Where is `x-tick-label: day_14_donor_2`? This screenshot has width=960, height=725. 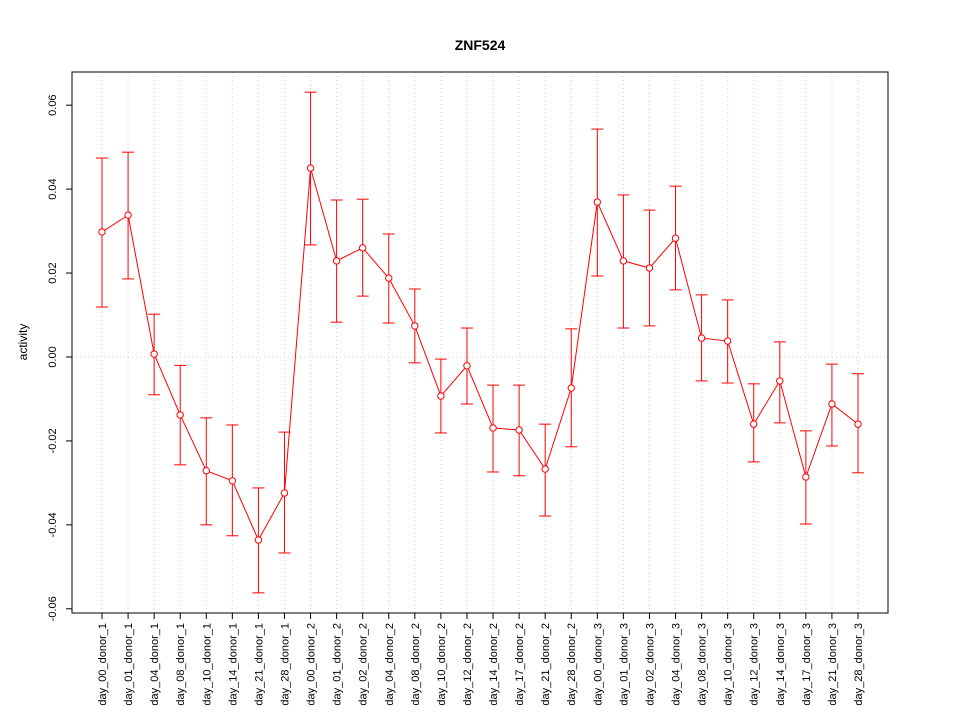 x-tick-label: day_14_donor_2 is located at coordinates (494, 664).